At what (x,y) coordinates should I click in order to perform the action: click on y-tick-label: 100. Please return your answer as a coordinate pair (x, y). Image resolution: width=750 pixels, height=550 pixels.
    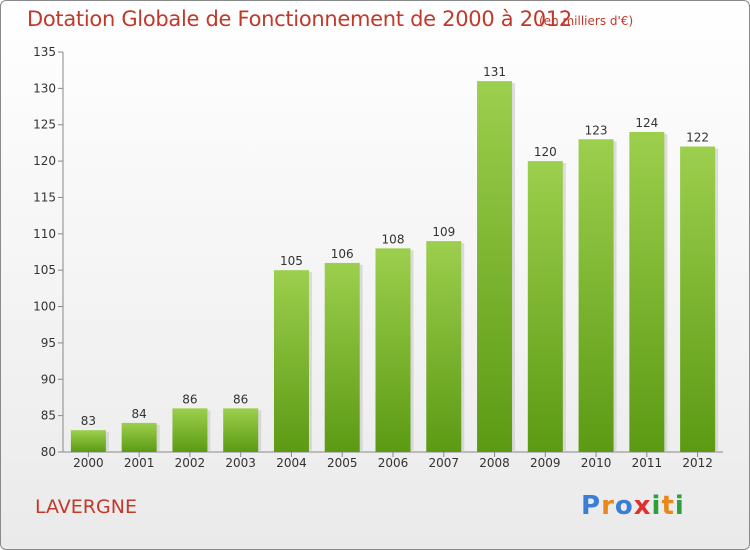
    Looking at the image, I should click on (44, 307).